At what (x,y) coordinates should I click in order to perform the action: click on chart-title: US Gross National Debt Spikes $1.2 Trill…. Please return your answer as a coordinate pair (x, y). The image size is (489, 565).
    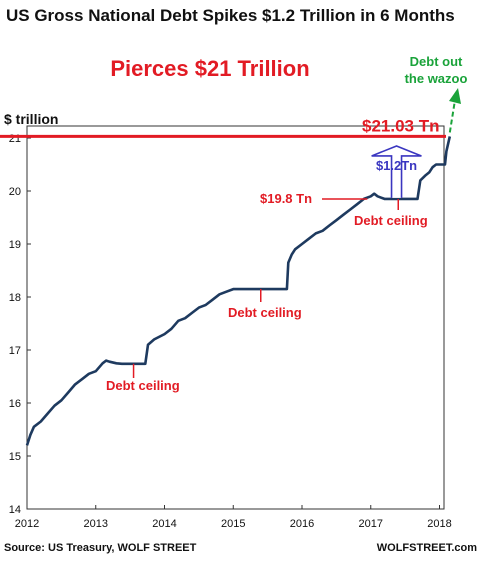
    Looking at the image, I should click on (230, 15).